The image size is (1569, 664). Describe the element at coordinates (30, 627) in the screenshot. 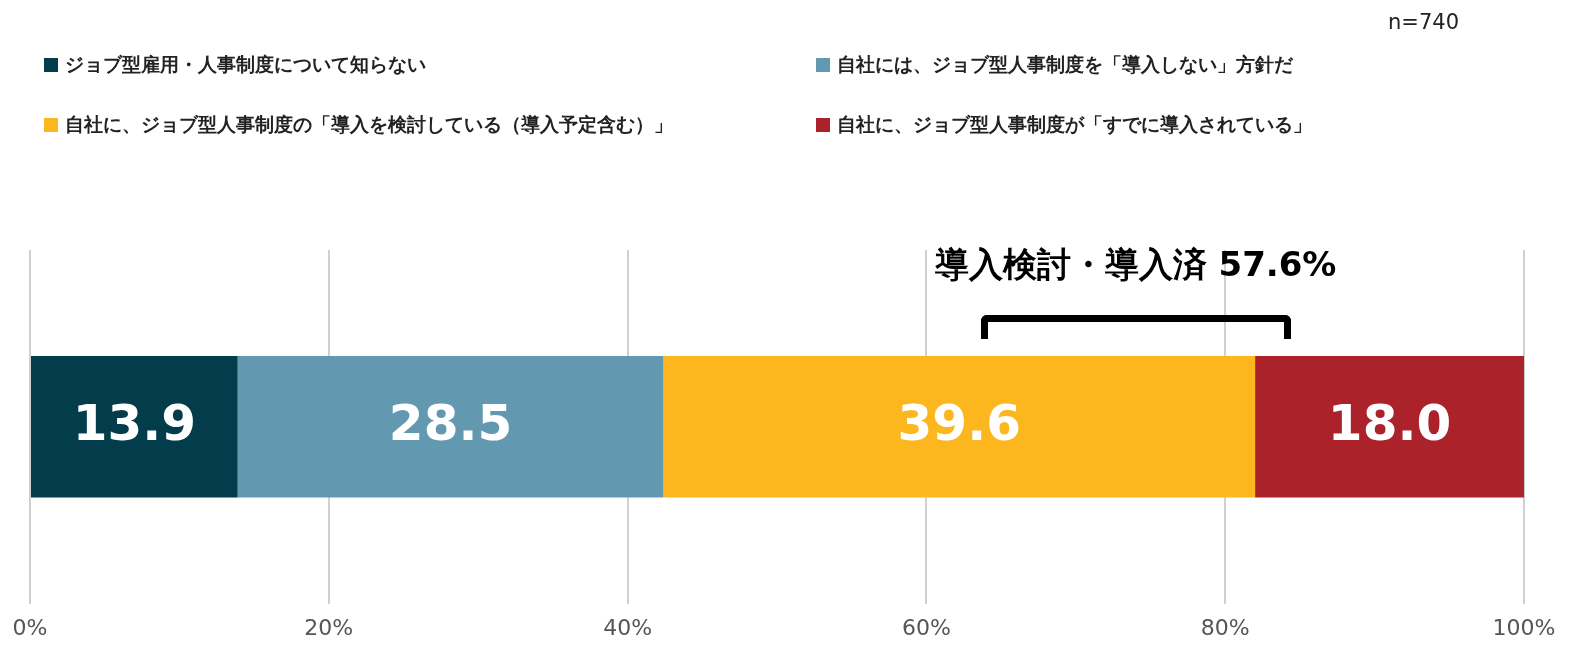

I see `x-tick-label: 0%` at that location.